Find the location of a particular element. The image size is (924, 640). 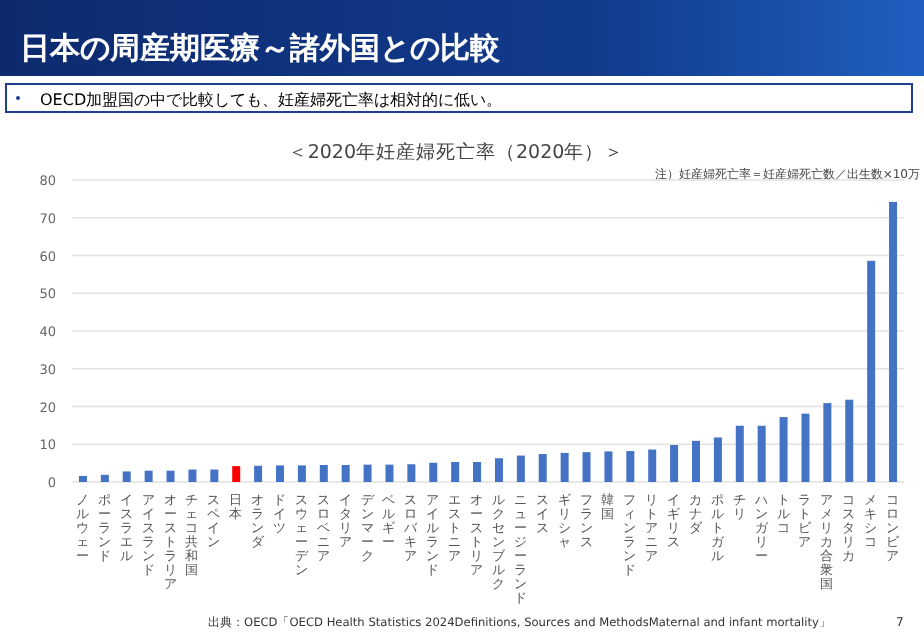

text: OECD加盟国の中で比較しても、妊産婦死亡率は相対的に低い。 is located at coordinates (271, 100).